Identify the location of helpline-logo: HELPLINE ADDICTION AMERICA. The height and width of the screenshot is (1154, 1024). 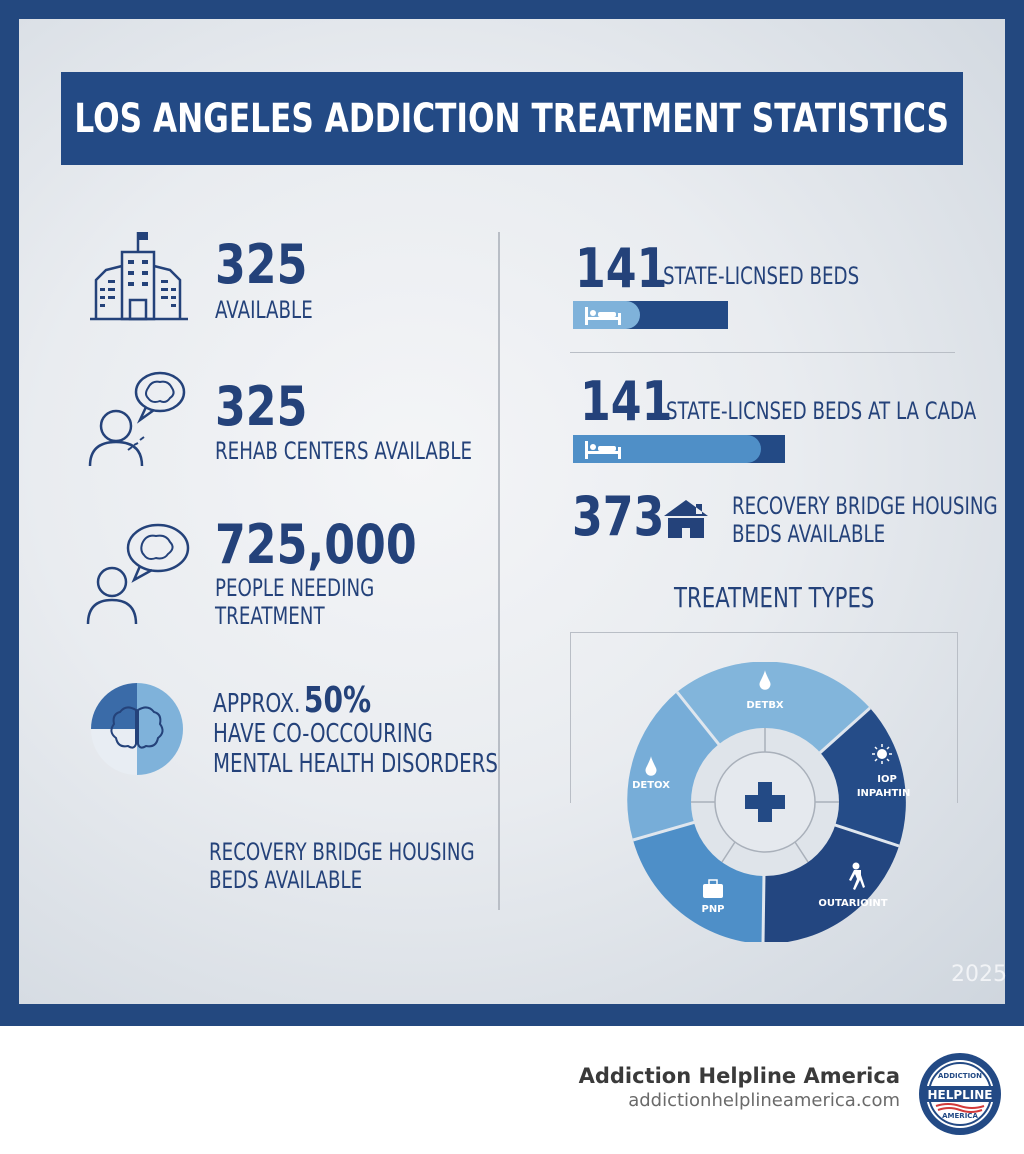
(960, 1094).